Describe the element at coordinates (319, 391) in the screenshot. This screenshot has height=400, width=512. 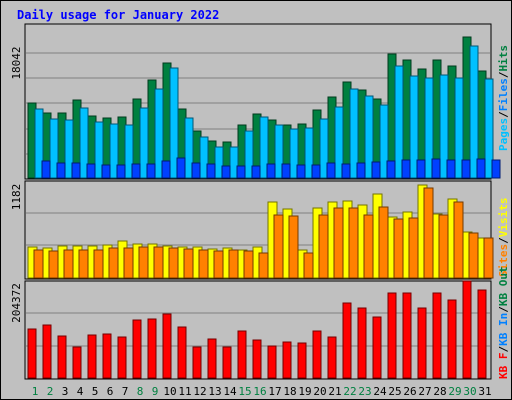
I see `x-tick-label-day-20: 20` at that location.